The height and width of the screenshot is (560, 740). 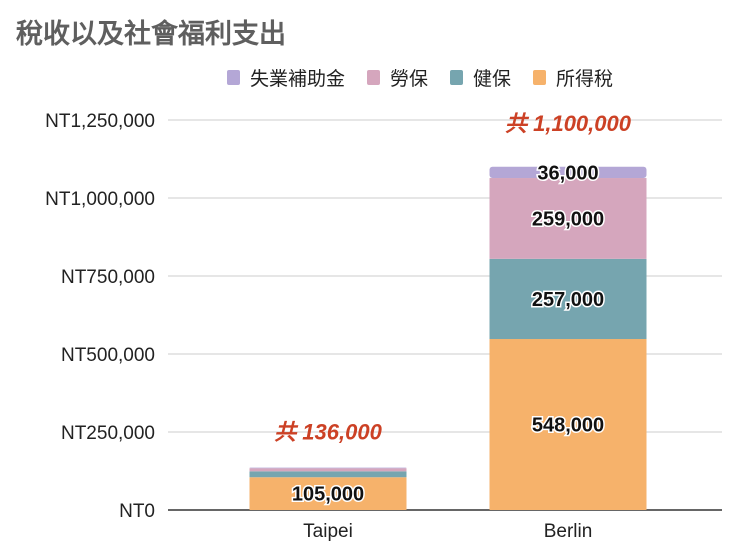 What do you see at coordinates (108, 277) in the screenshot?
I see `y-tick-label: NT750,000` at bounding box center [108, 277].